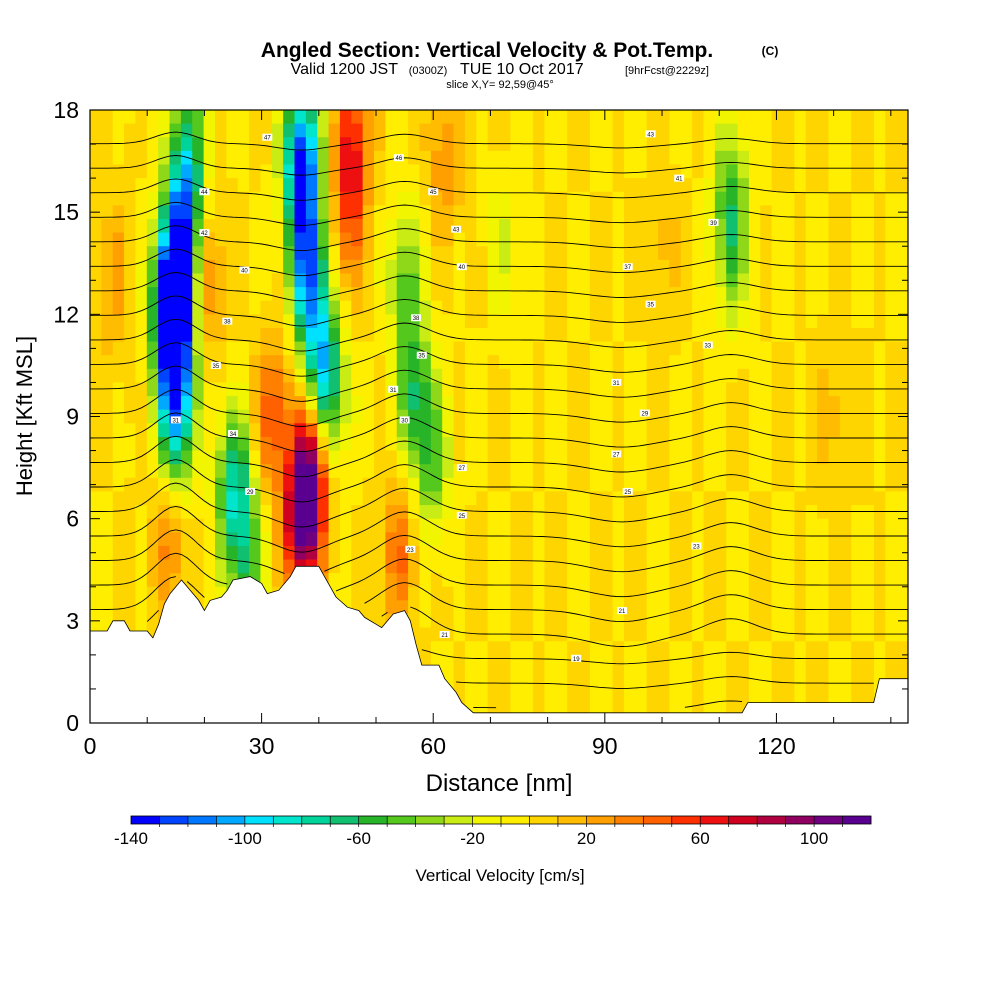  What do you see at coordinates (616, 455) in the screenshot?
I see `svg-text: 27` at bounding box center [616, 455].